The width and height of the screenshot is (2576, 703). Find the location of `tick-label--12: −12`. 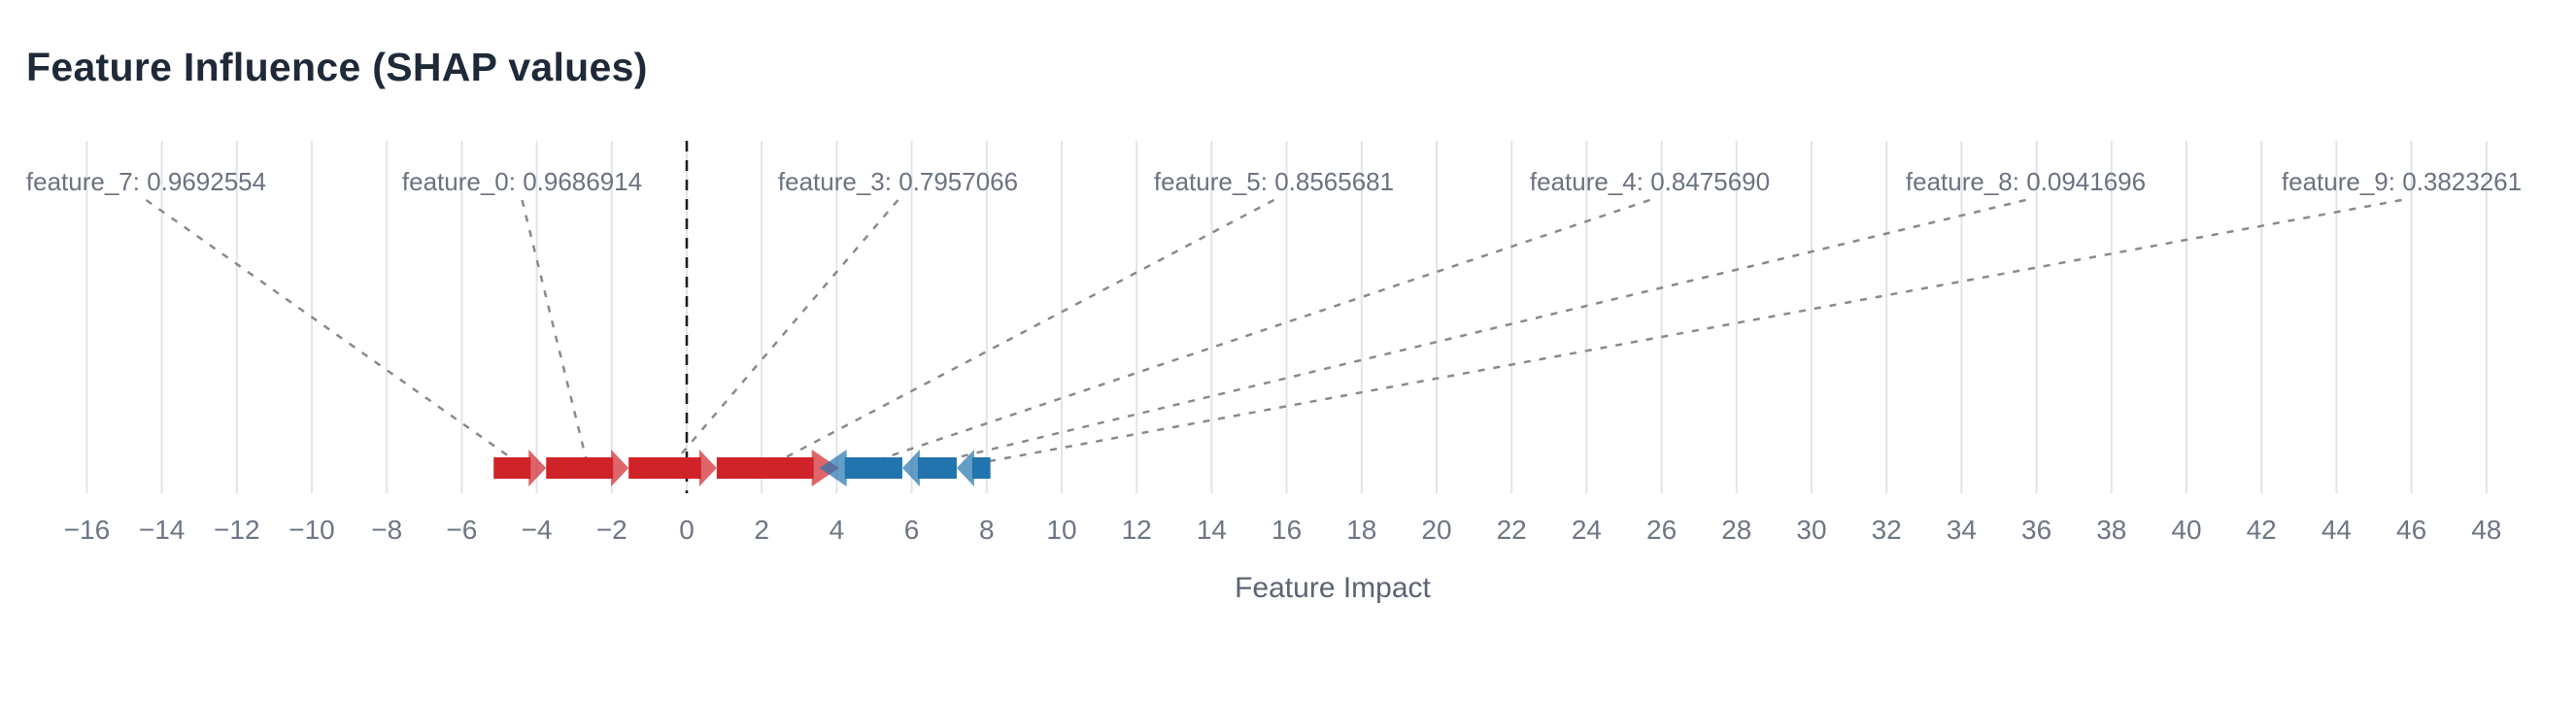

tick-label--12: −12 is located at coordinates (237, 530).